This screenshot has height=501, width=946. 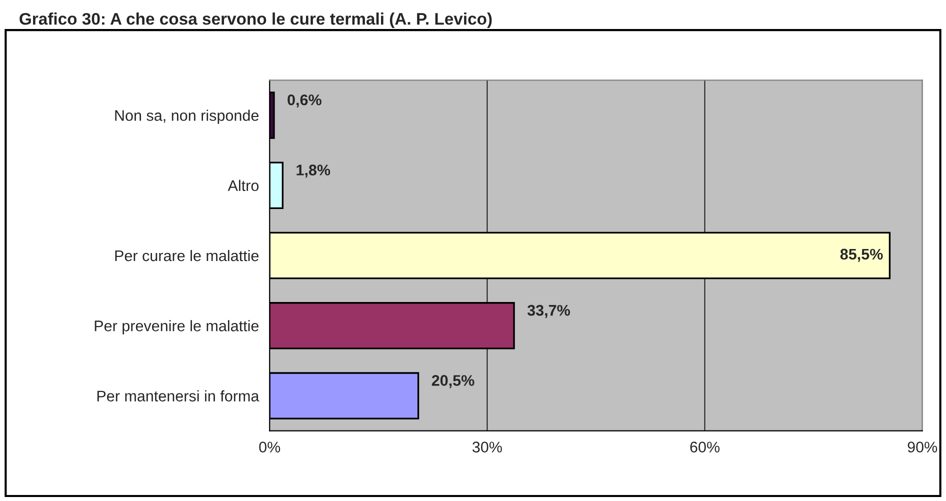 What do you see at coordinates (705, 447) in the screenshot?
I see `x-tick-label: 60%` at bounding box center [705, 447].